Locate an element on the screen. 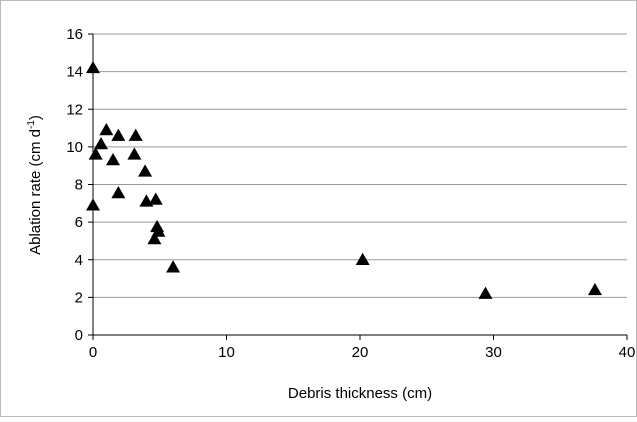  y-axis-label-end: ) is located at coordinates (35, 117).